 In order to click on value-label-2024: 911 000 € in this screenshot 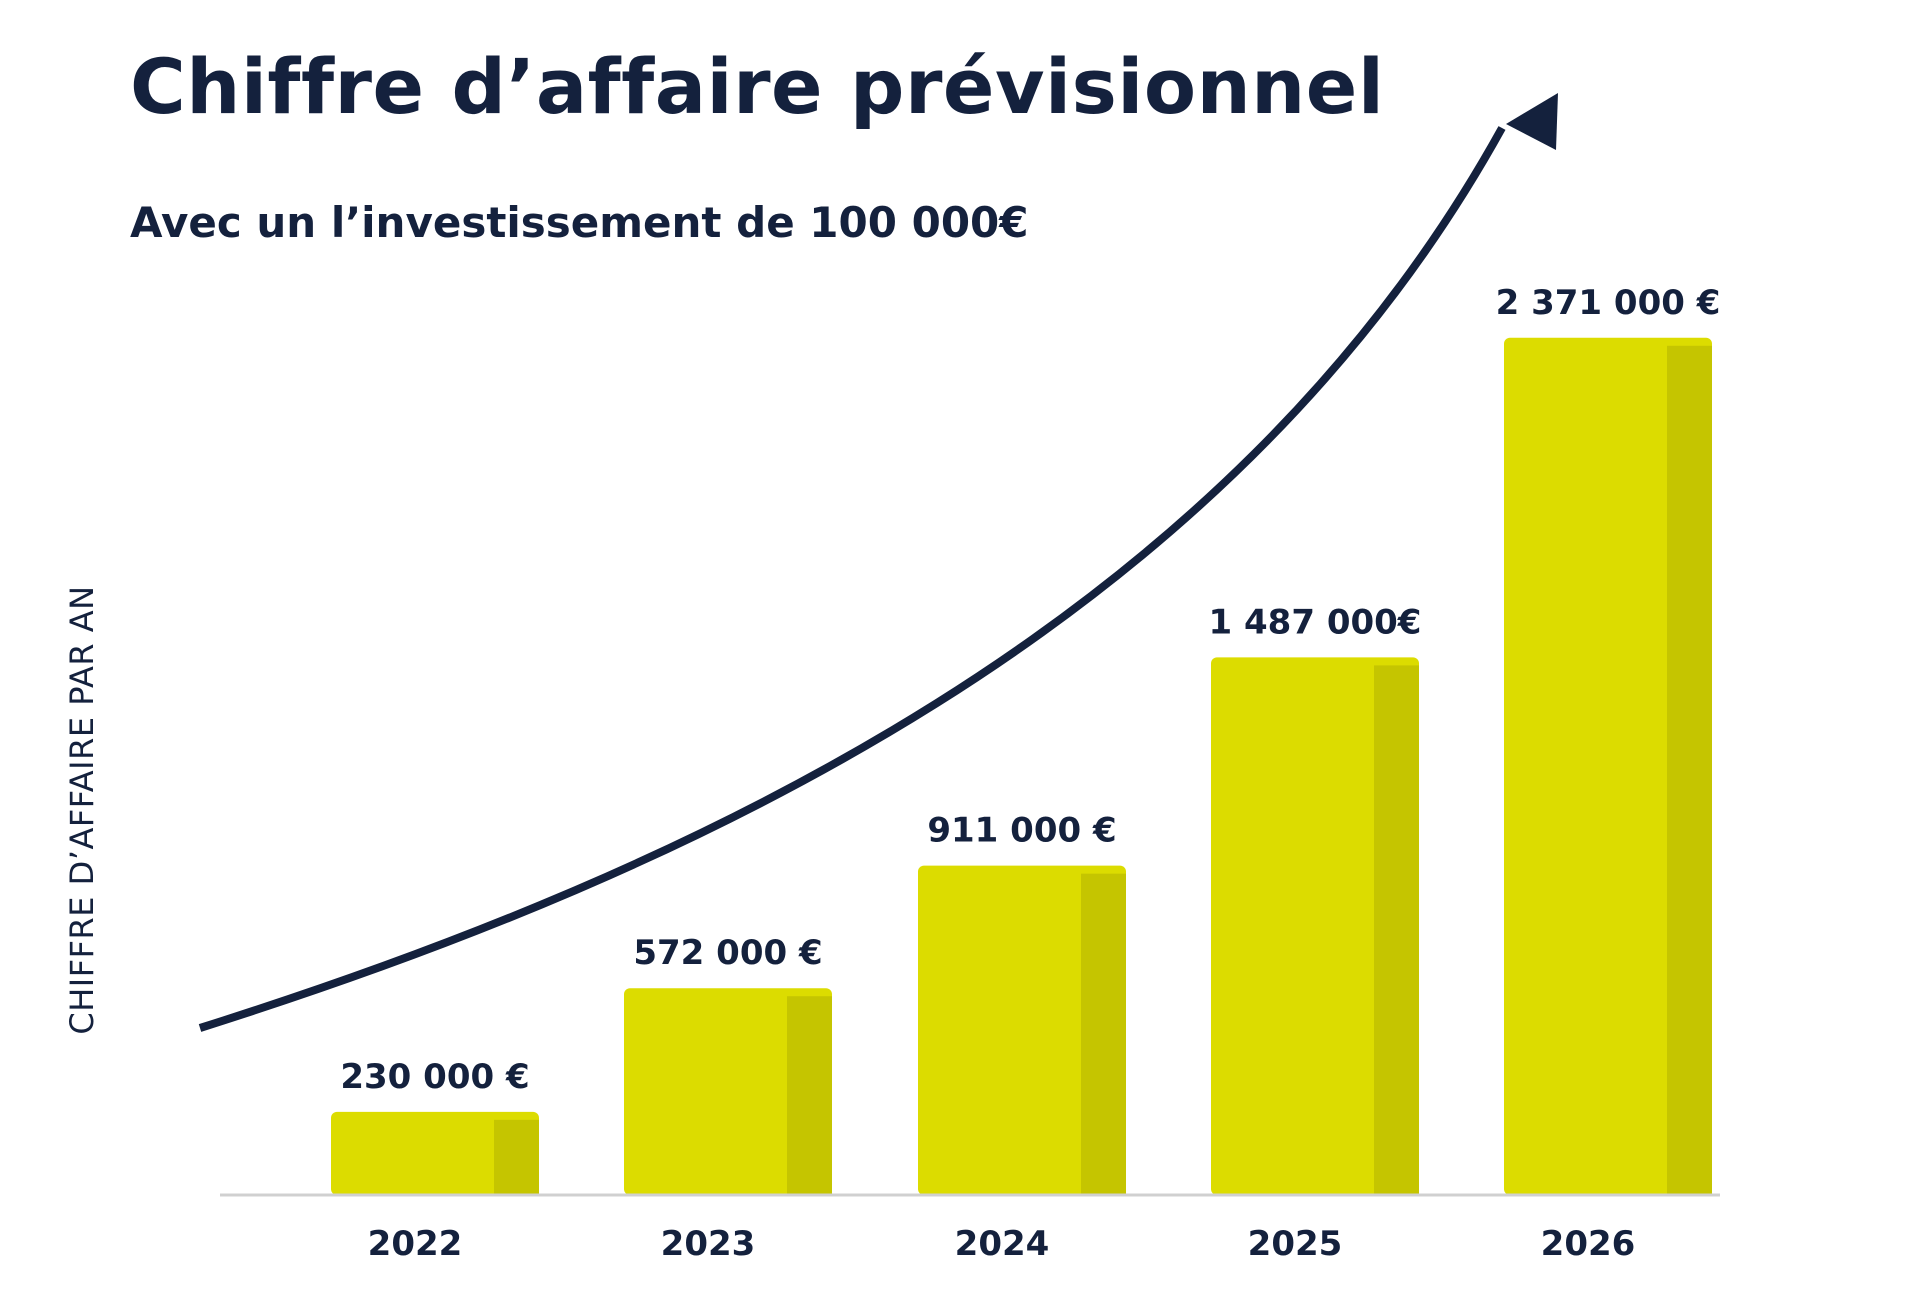, I will do `click(1021, 831)`.